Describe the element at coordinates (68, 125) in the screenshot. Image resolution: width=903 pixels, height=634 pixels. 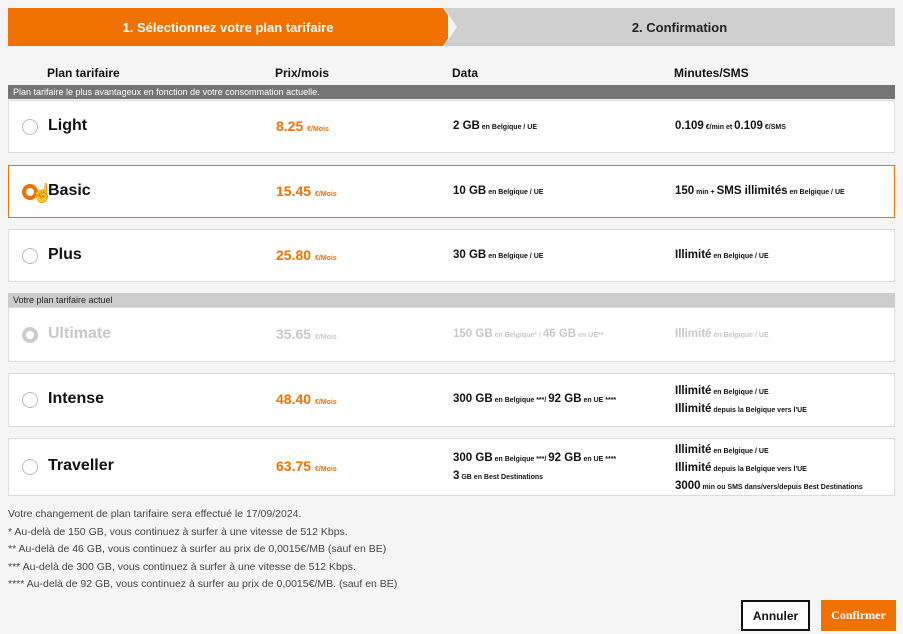
I see `plan-name: Light` at that location.